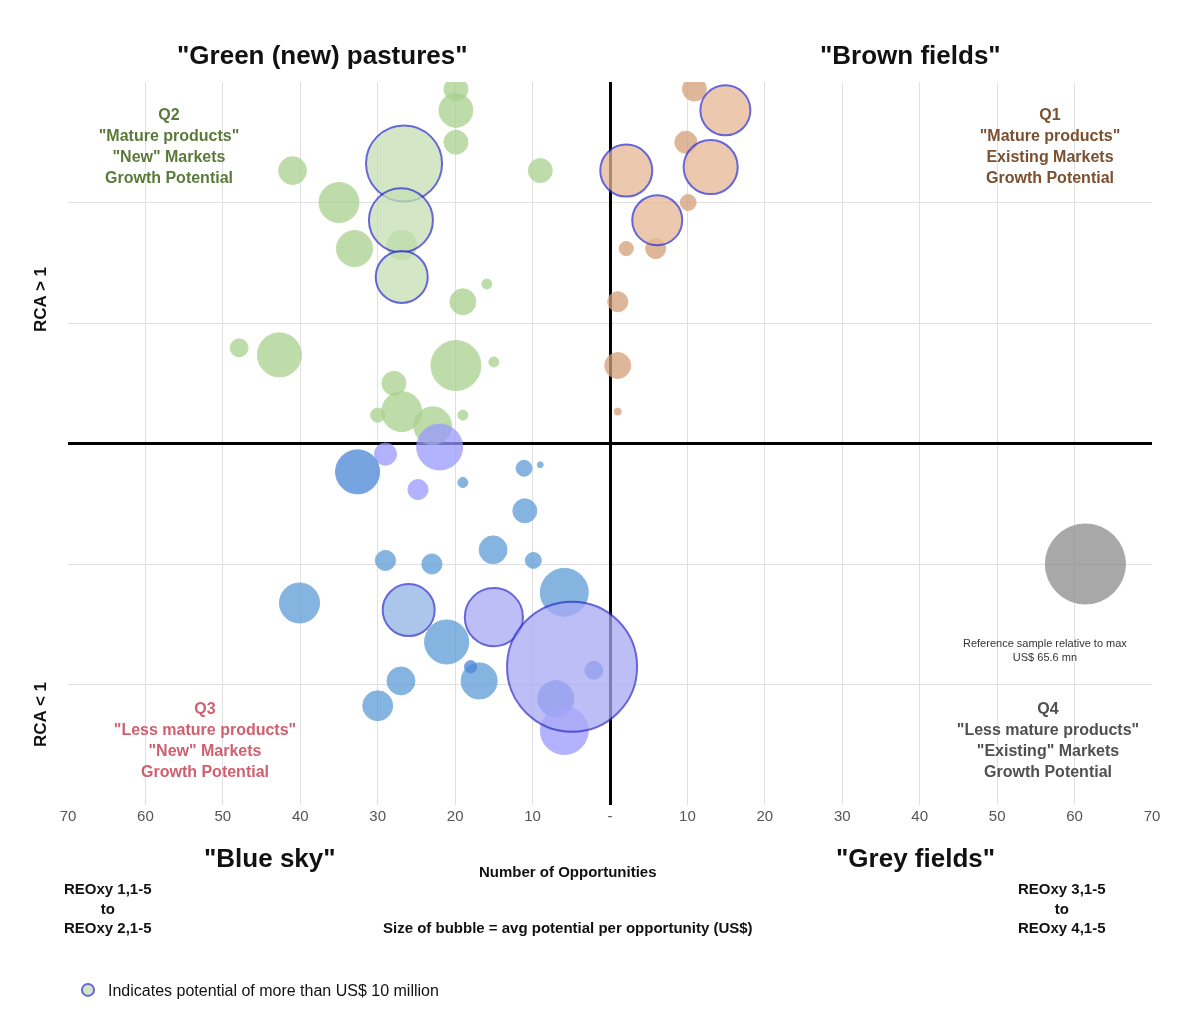 The height and width of the screenshot is (1033, 1184). Describe the element at coordinates (108, 908) in the screenshot. I see `text: REOxy 1,1-5 to REOxy 2,1-5` at that location.